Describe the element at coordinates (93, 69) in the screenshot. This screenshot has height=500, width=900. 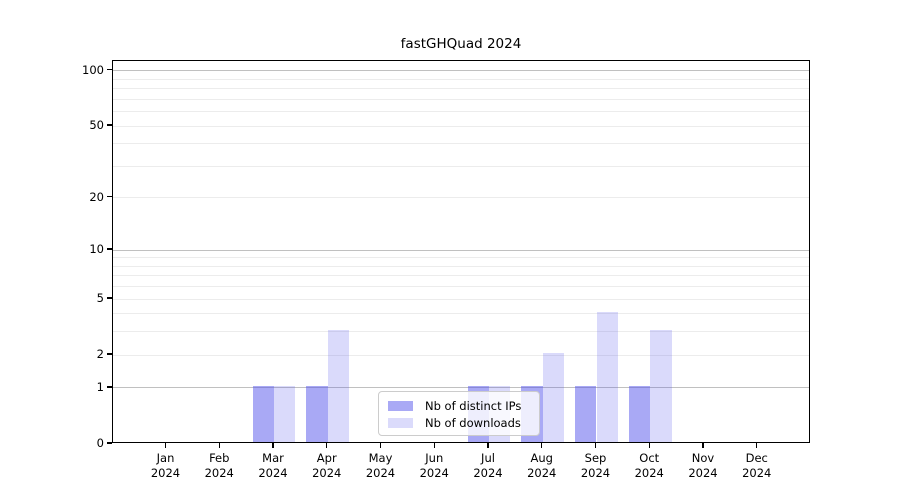
I see `y-tick-label: 100` at that location.